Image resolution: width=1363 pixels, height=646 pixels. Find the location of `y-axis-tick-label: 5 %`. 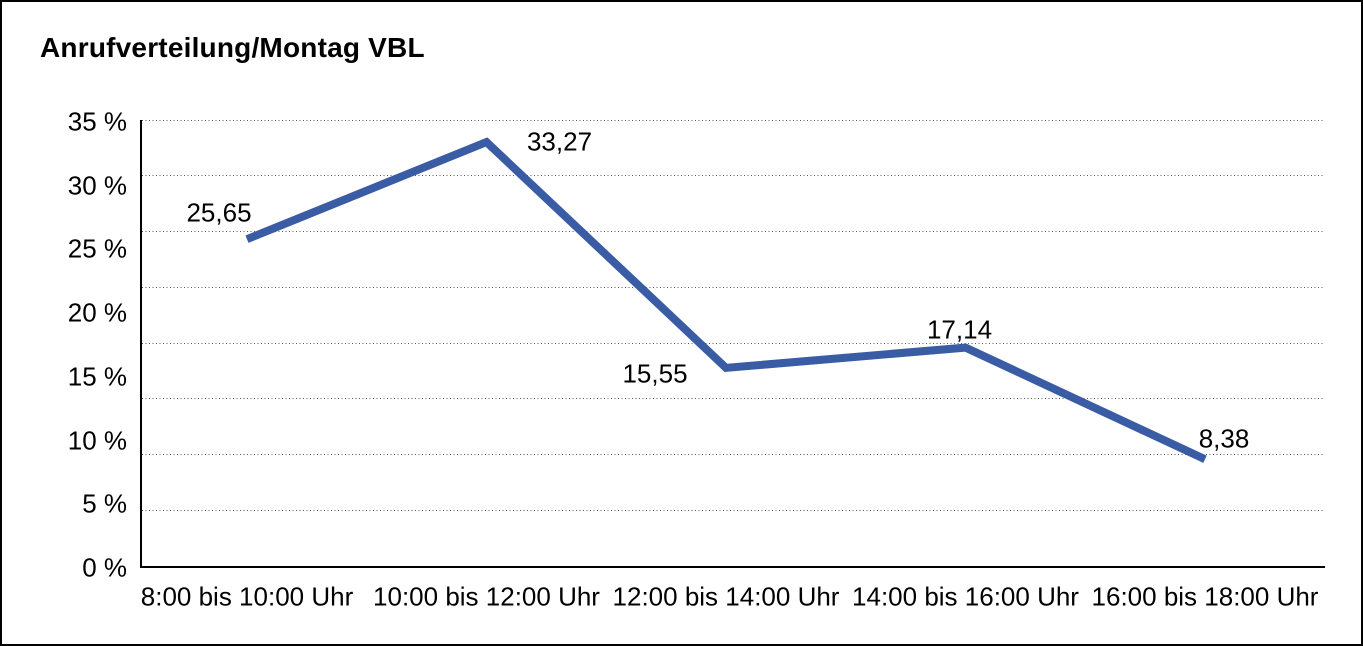

y-axis-tick-label: 5 % is located at coordinates (104, 503).